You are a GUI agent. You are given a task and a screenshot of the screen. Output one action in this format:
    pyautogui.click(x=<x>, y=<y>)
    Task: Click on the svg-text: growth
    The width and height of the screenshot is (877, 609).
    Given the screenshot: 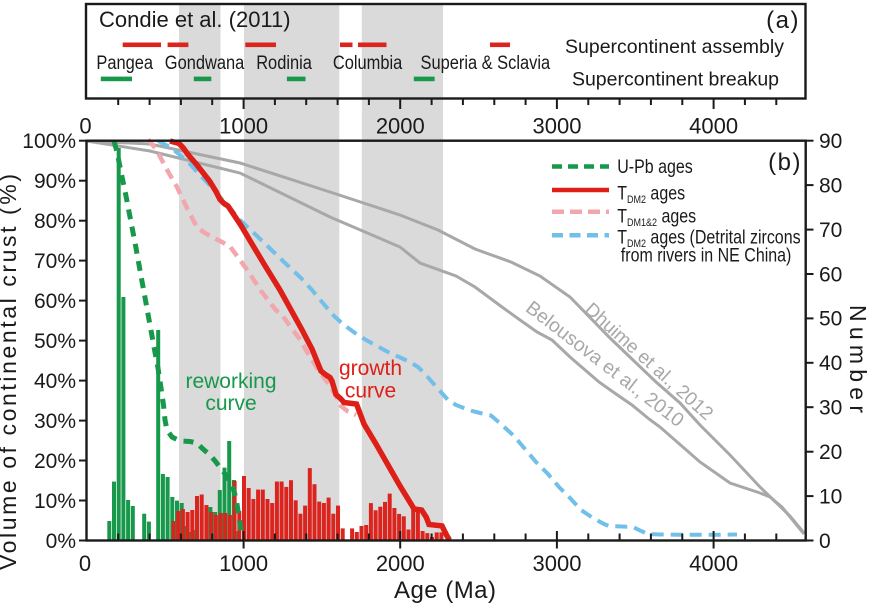 What is the action you would take?
    pyautogui.click(x=370, y=368)
    